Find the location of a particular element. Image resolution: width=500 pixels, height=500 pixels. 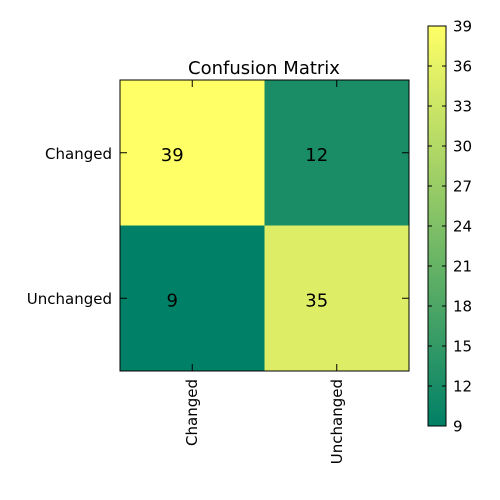

colorbar-tick-label: 9 is located at coordinates (458, 427).